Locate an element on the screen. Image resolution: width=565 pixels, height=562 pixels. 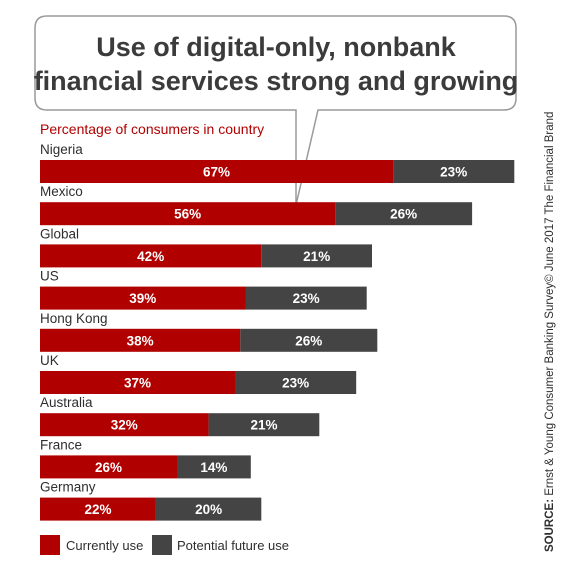
bar-value-label-germany-potential-future-use: 20% is located at coordinates (208, 509).